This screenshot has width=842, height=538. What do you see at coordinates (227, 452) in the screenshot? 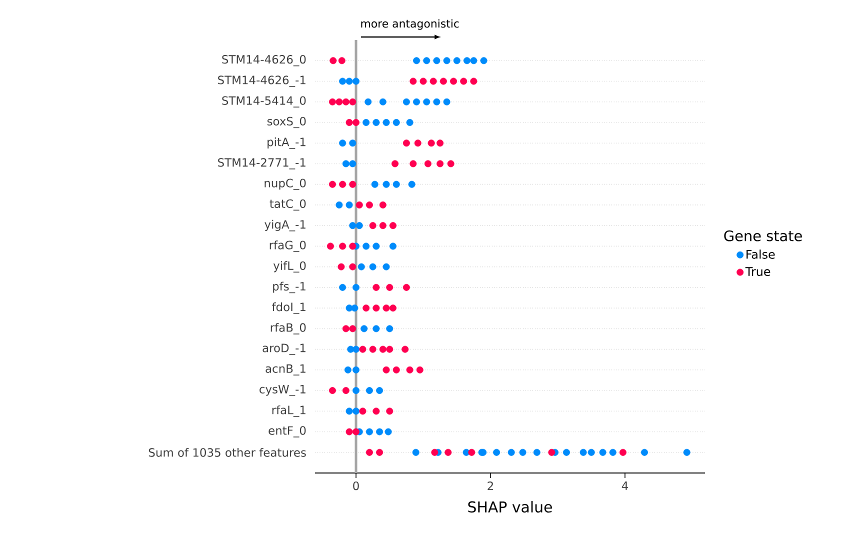
I see `y-tick-label: Sum of 1035 other features` at bounding box center [227, 452].